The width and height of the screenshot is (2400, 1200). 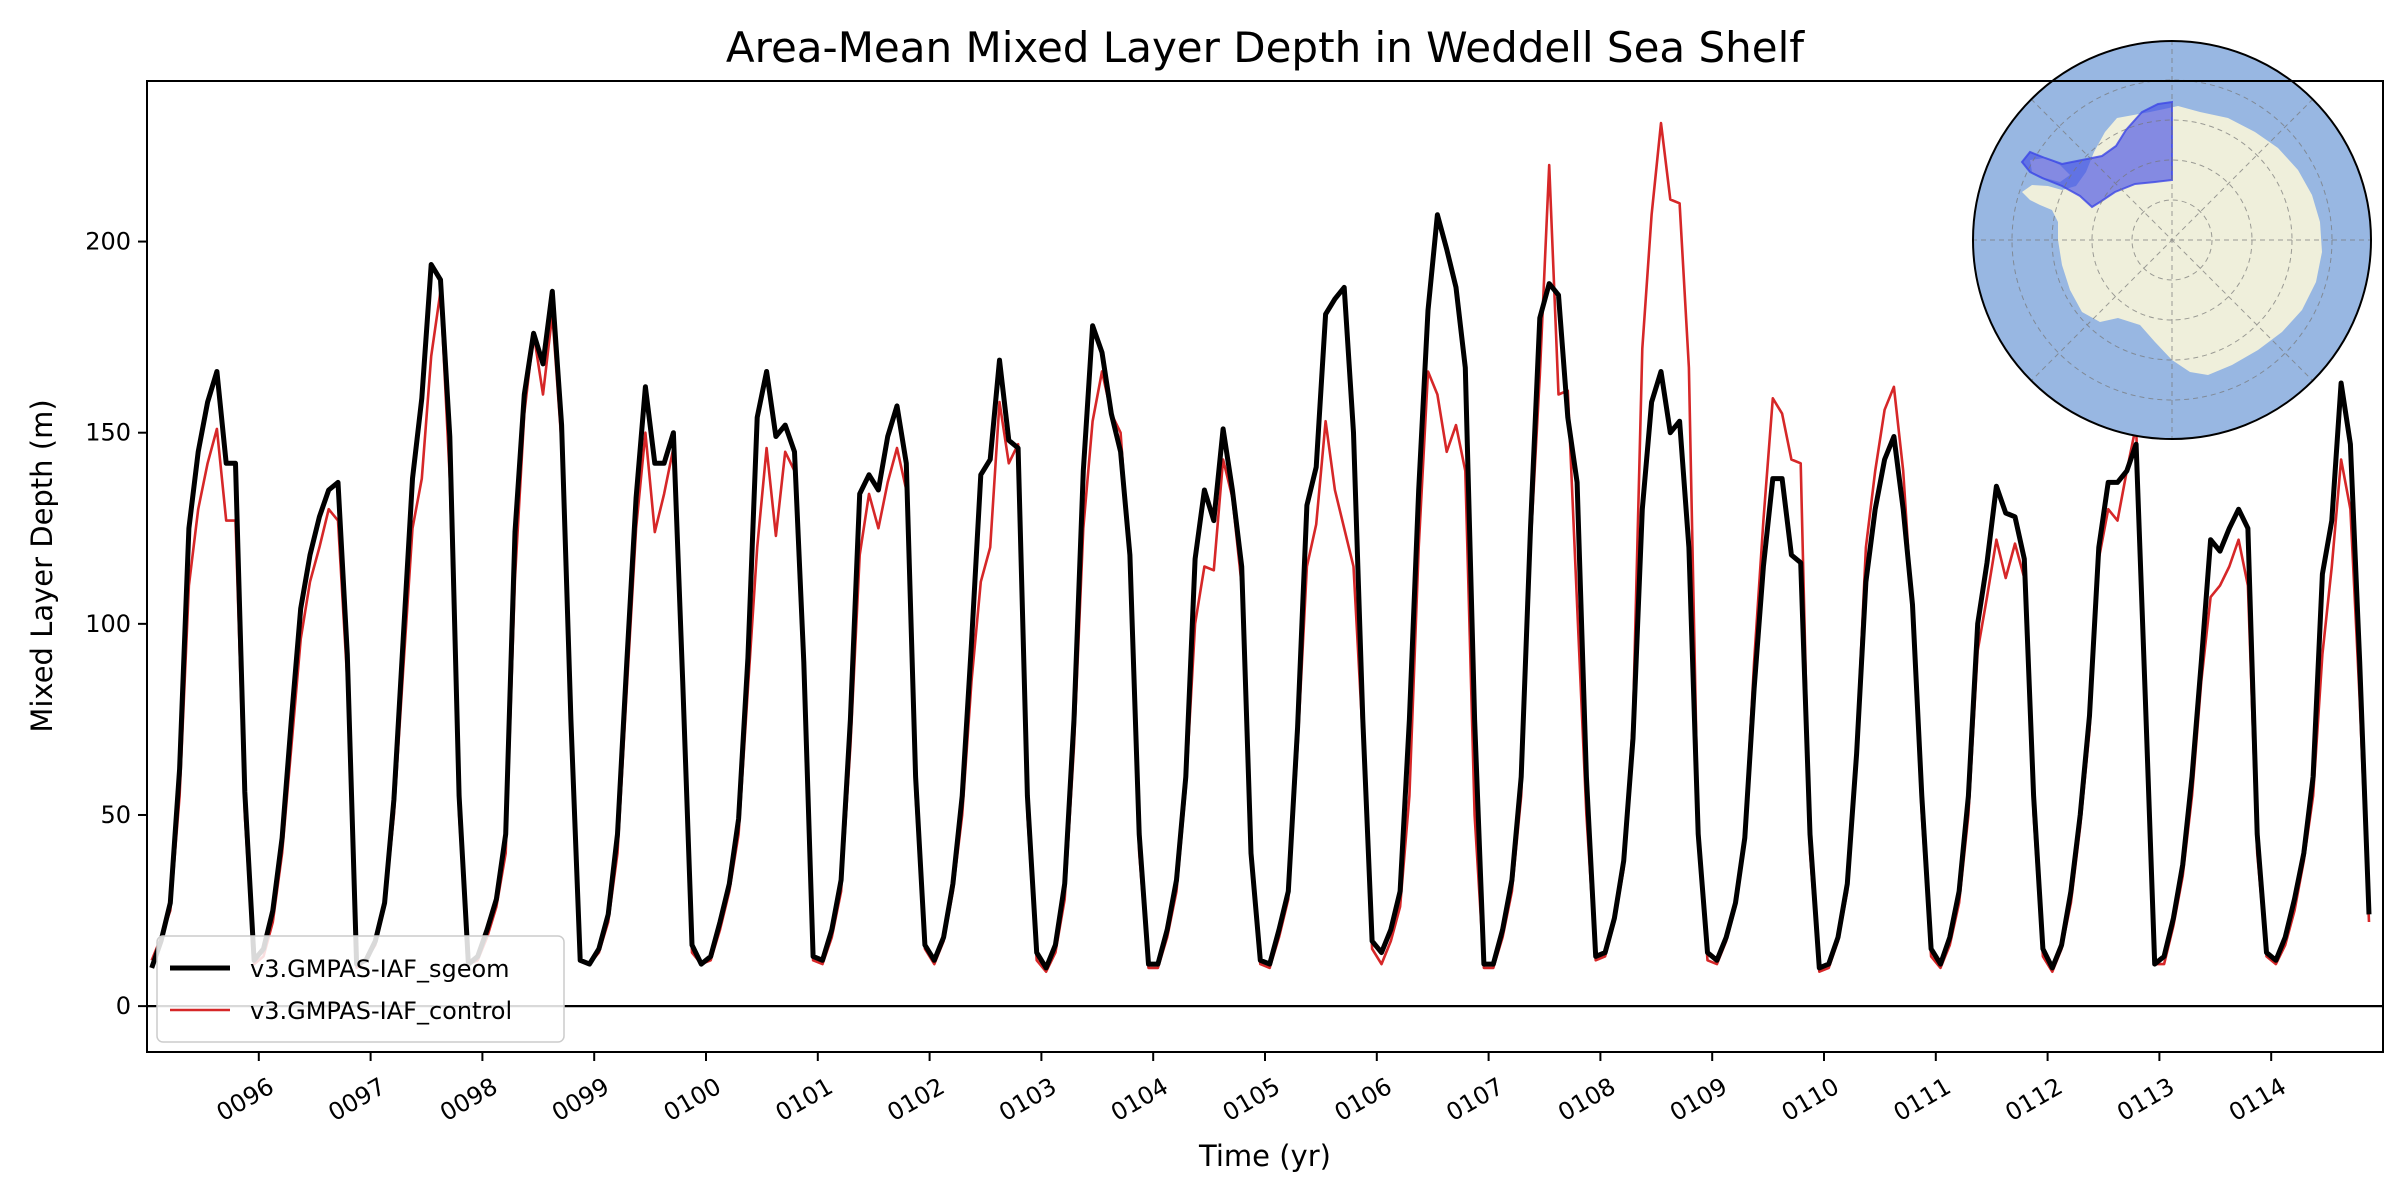 I want to click on x-tick-label: 0102, so click(x=916, y=1099).